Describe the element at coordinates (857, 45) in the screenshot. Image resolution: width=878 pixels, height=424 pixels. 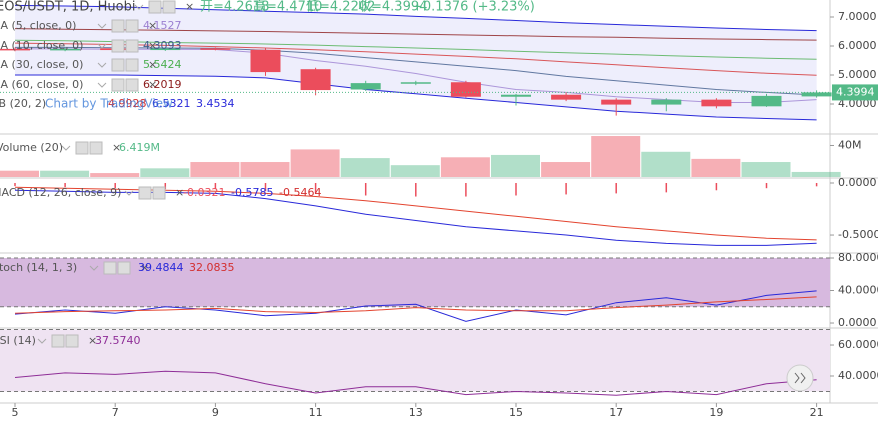
I see `y-tick-label: 6.0000` at that location.